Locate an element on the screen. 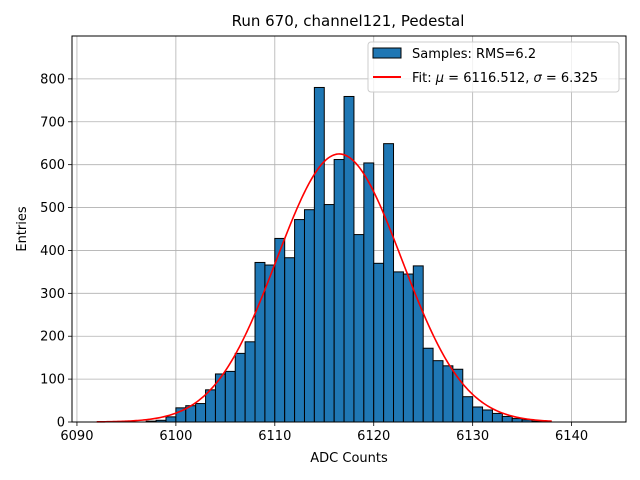  y-axis-ticks: 0 100 200 300 400 500 600 700 800 is located at coordinates (56, 251).